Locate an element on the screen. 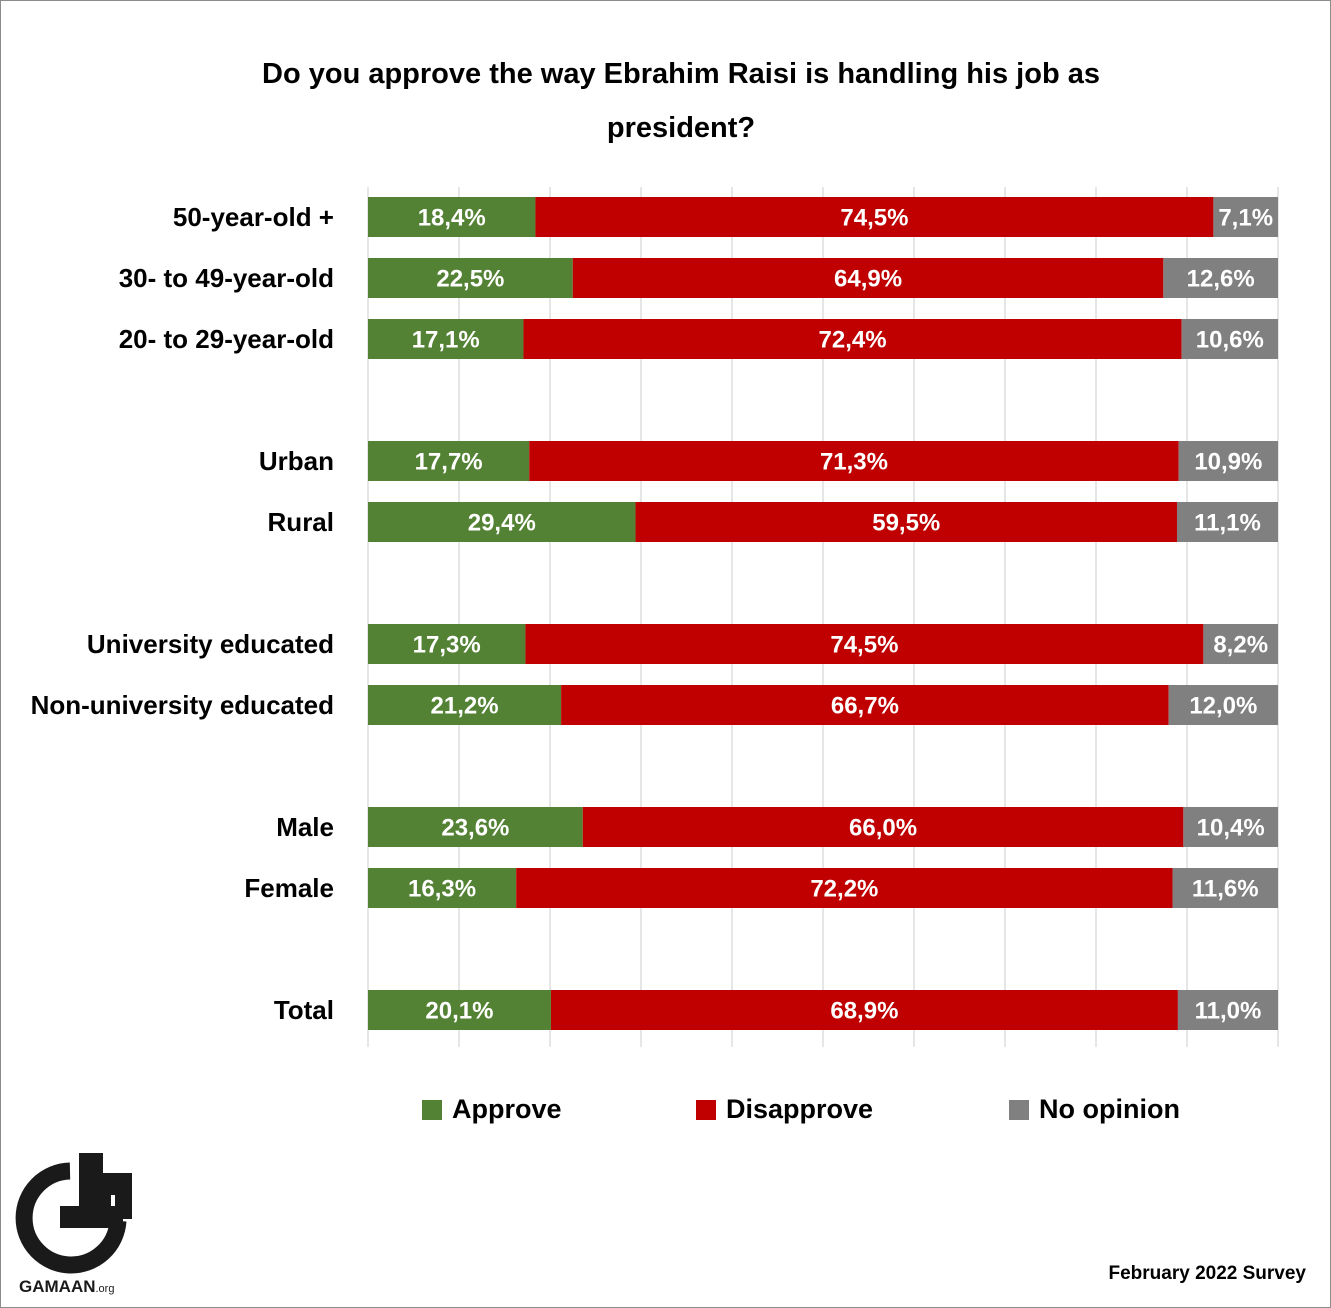 Image resolution: width=1331 pixels, height=1308 pixels. data-label: 29,4% is located at coordinates (502, 523).